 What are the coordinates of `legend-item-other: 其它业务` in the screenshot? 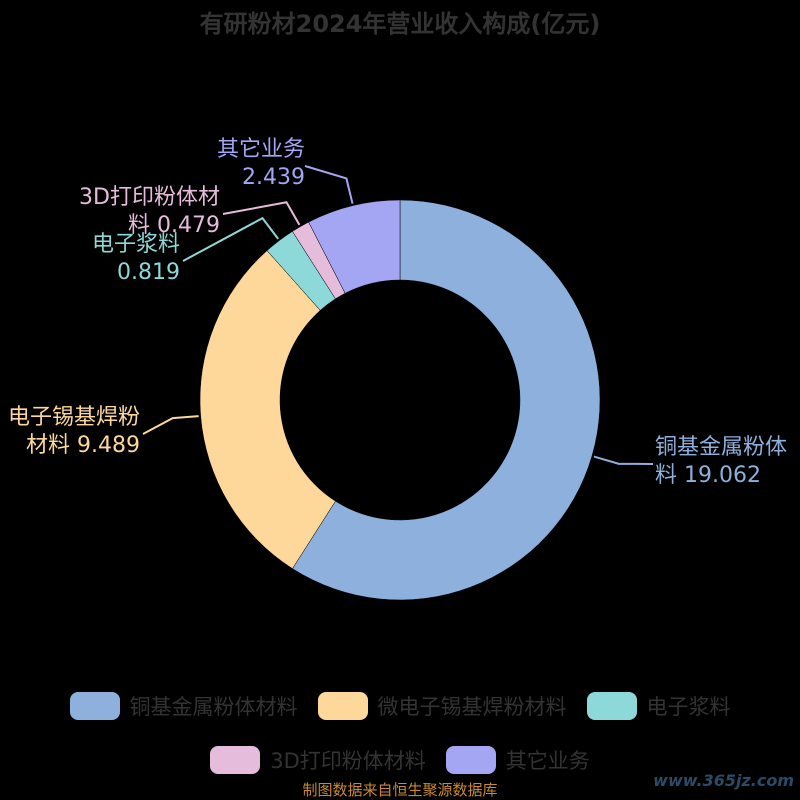 It's located at (517, 760).